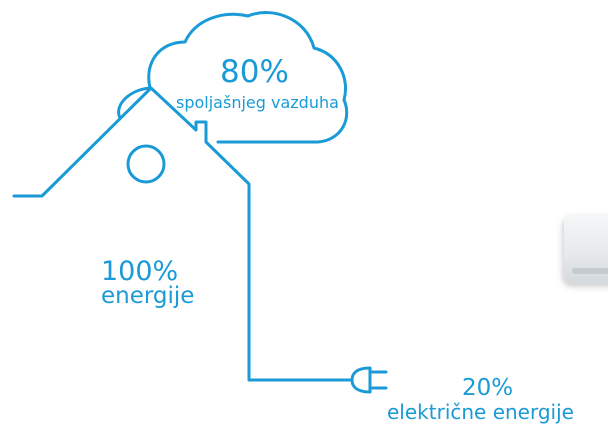  Describe the element at coordinates (586, 249) in the screenshot. I see `air-conditioner-unit` at that location.